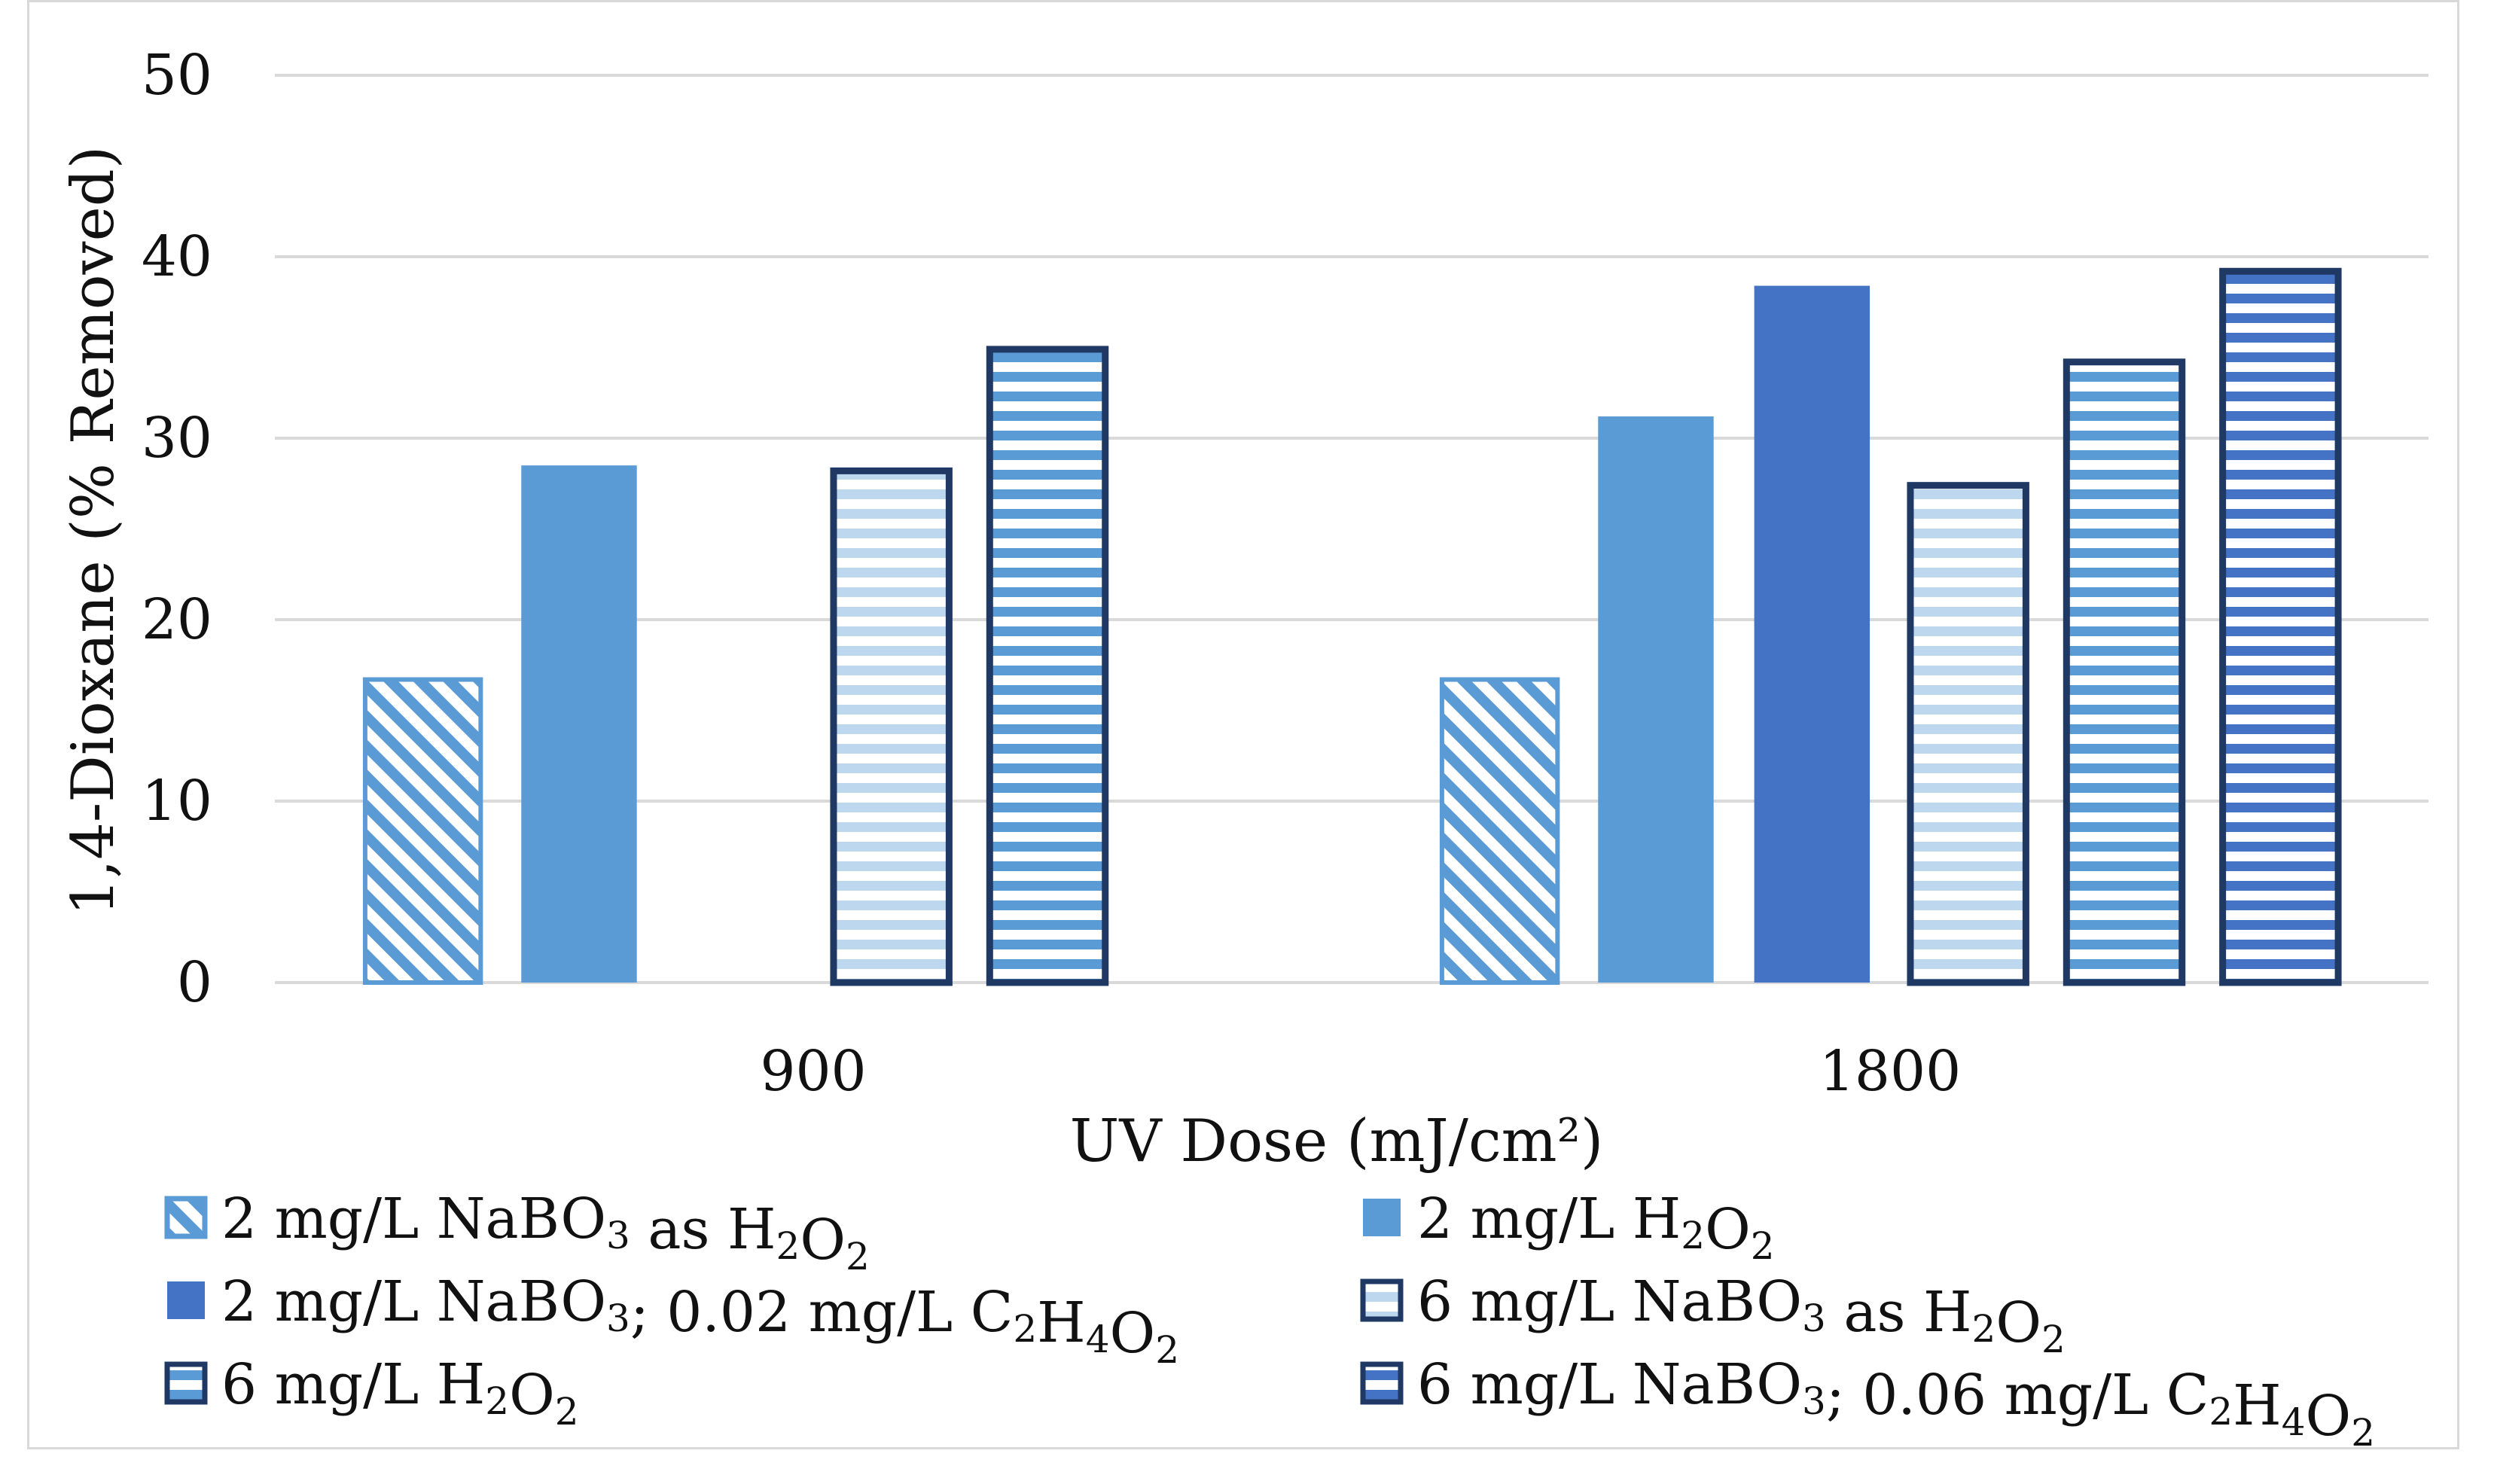  I want to click on legend-label: 2 mg/L NaBO3; 0.02 mg/L C2H4O2, so click(700, 1320).